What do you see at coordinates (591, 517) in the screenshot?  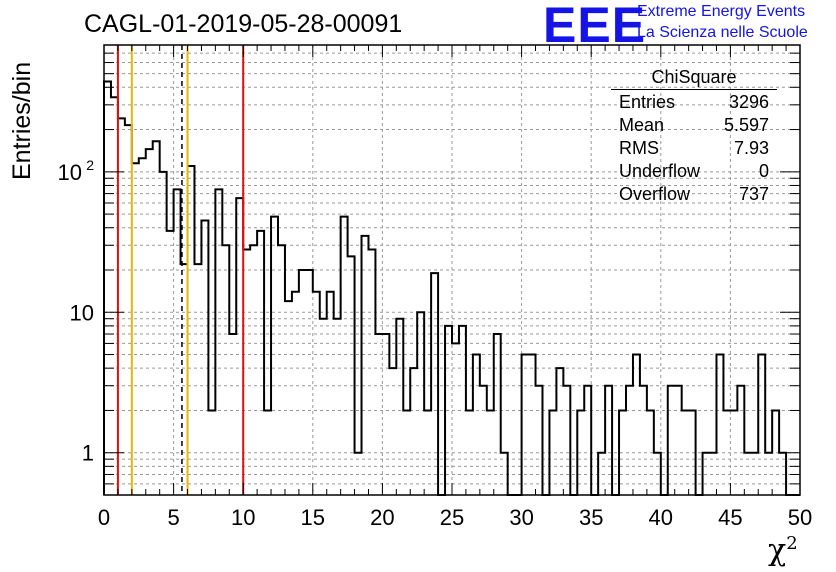 I see `x-tick-label: 35` at bounding box center [591, 517].